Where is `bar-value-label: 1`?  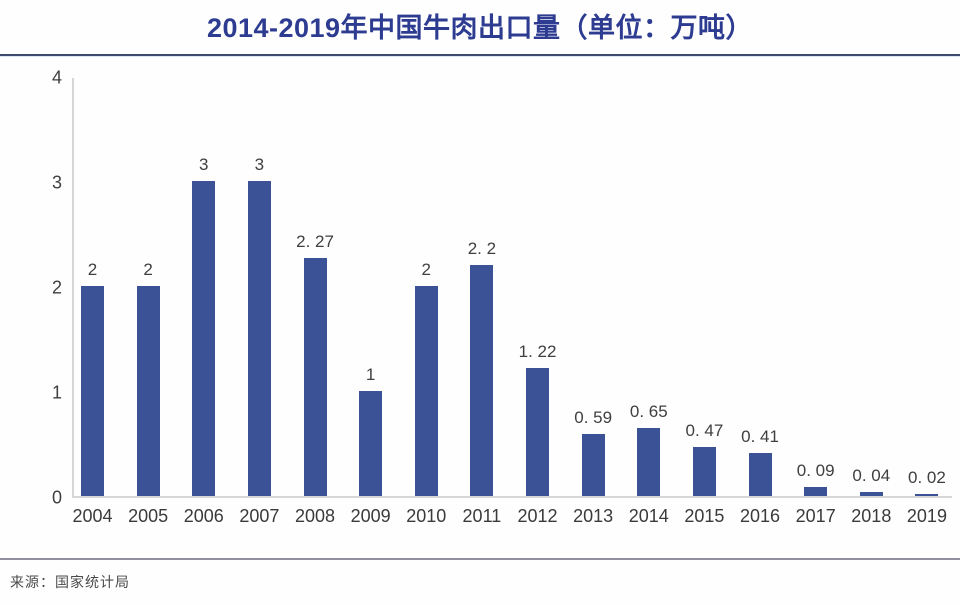 bar-value-label: 1 is located at coordinates (370, 374).